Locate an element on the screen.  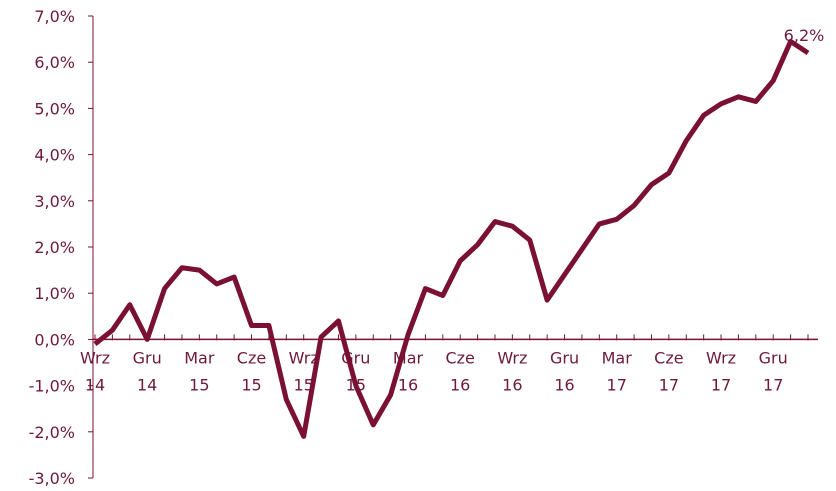
x-tick-label: Mar 17 is located at coordinates (617, 371).